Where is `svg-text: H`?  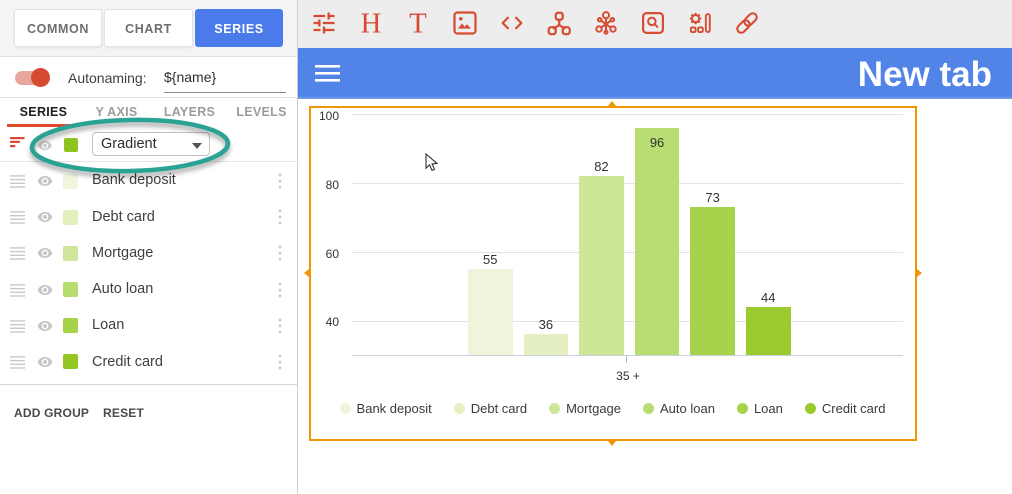 svg-text: H is located at coordinates (371, 23).